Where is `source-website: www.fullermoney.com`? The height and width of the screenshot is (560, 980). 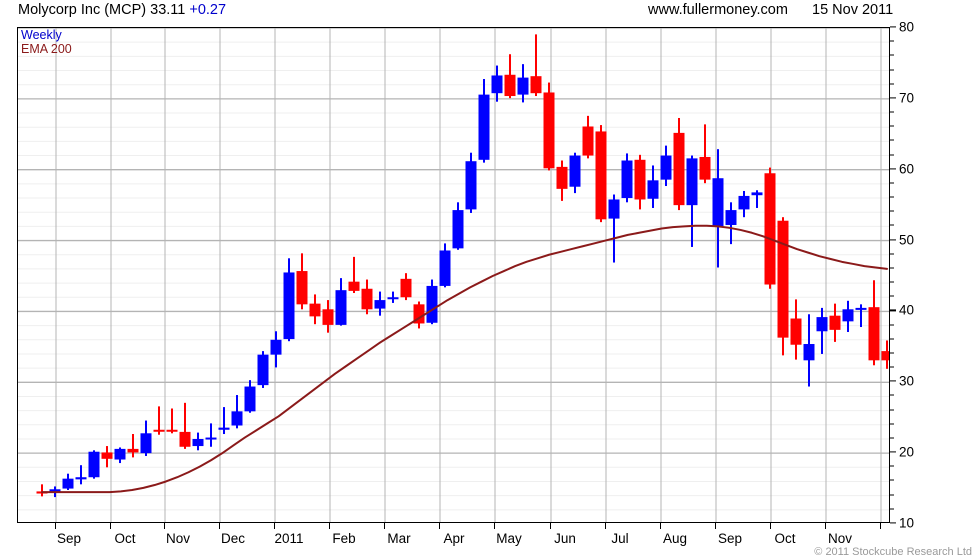 source-website: www.fullermoney.com is located at coordinates (718, 10).